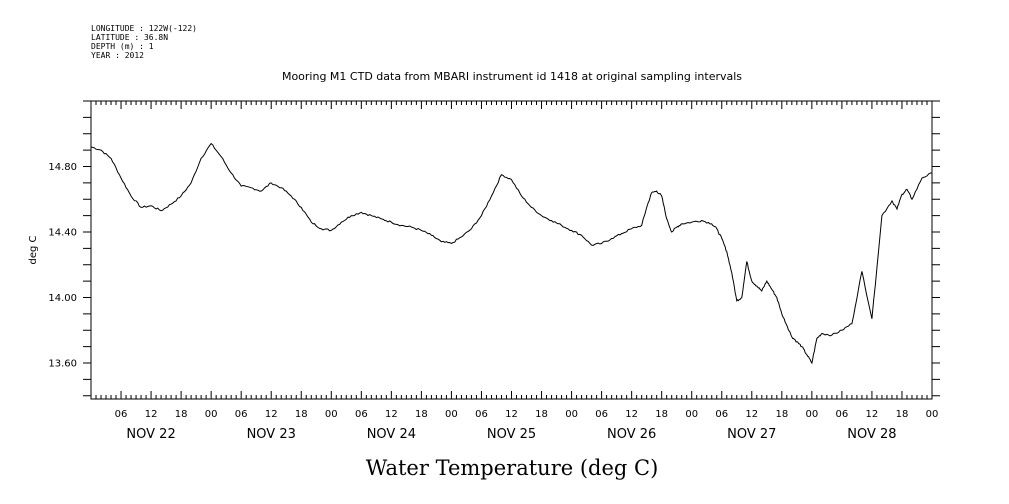 The width and height of the screenshot is (1009, 504). Describe the element at coordinates (871, 434) in the screenshot. I see `x-day-label: NOV 28` at that location.